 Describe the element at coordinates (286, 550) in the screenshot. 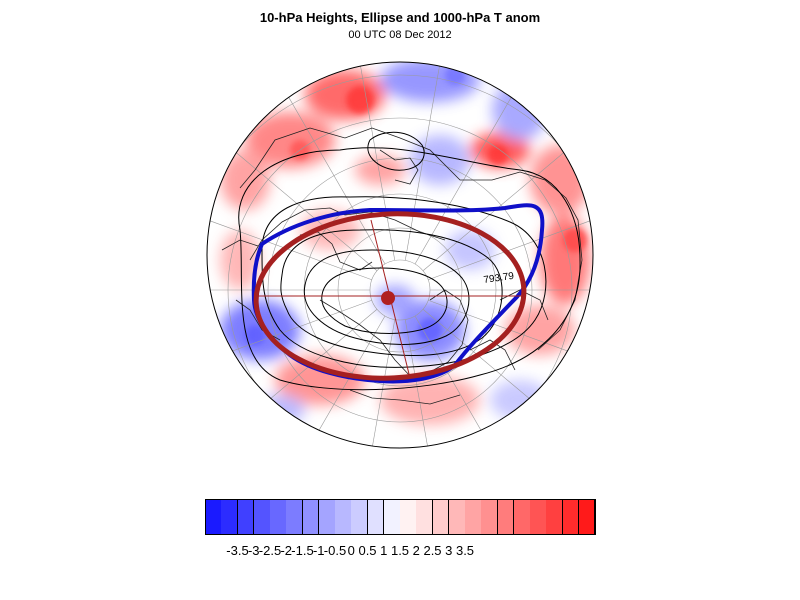

I see `color-scale-label: -2` at that location.